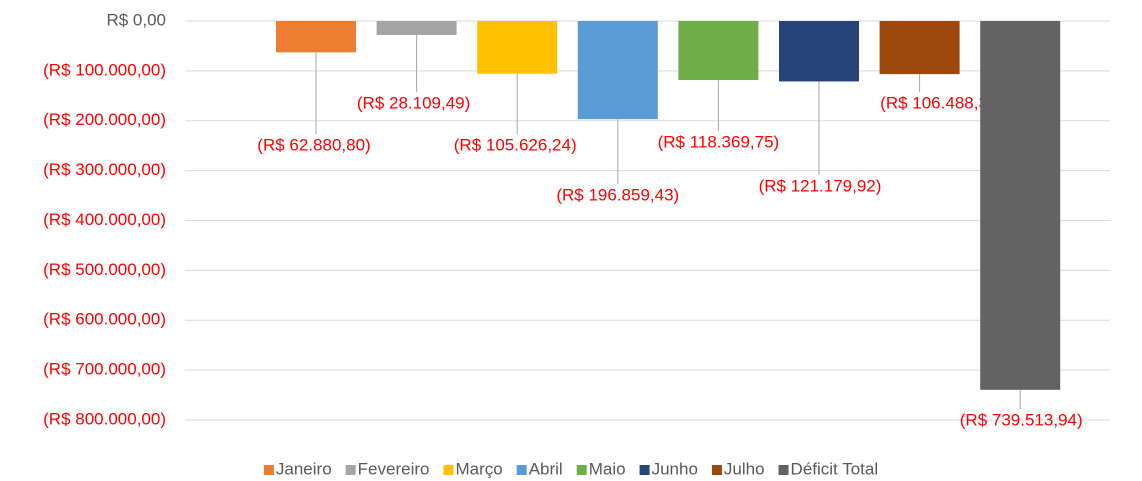 Image resolution: width=1142 pixels, height=481 pixels. Describe the element at coordinates (675, 468) in the screenshot. I see `legend-label: Junho` at that location.